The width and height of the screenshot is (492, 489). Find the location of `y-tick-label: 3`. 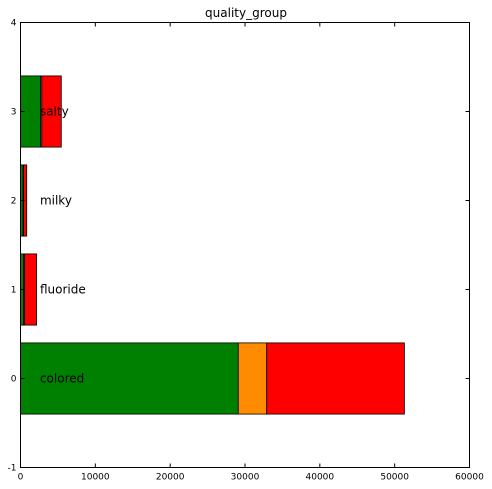

y-tick-label: 3 is located at coordinates (14, 113).